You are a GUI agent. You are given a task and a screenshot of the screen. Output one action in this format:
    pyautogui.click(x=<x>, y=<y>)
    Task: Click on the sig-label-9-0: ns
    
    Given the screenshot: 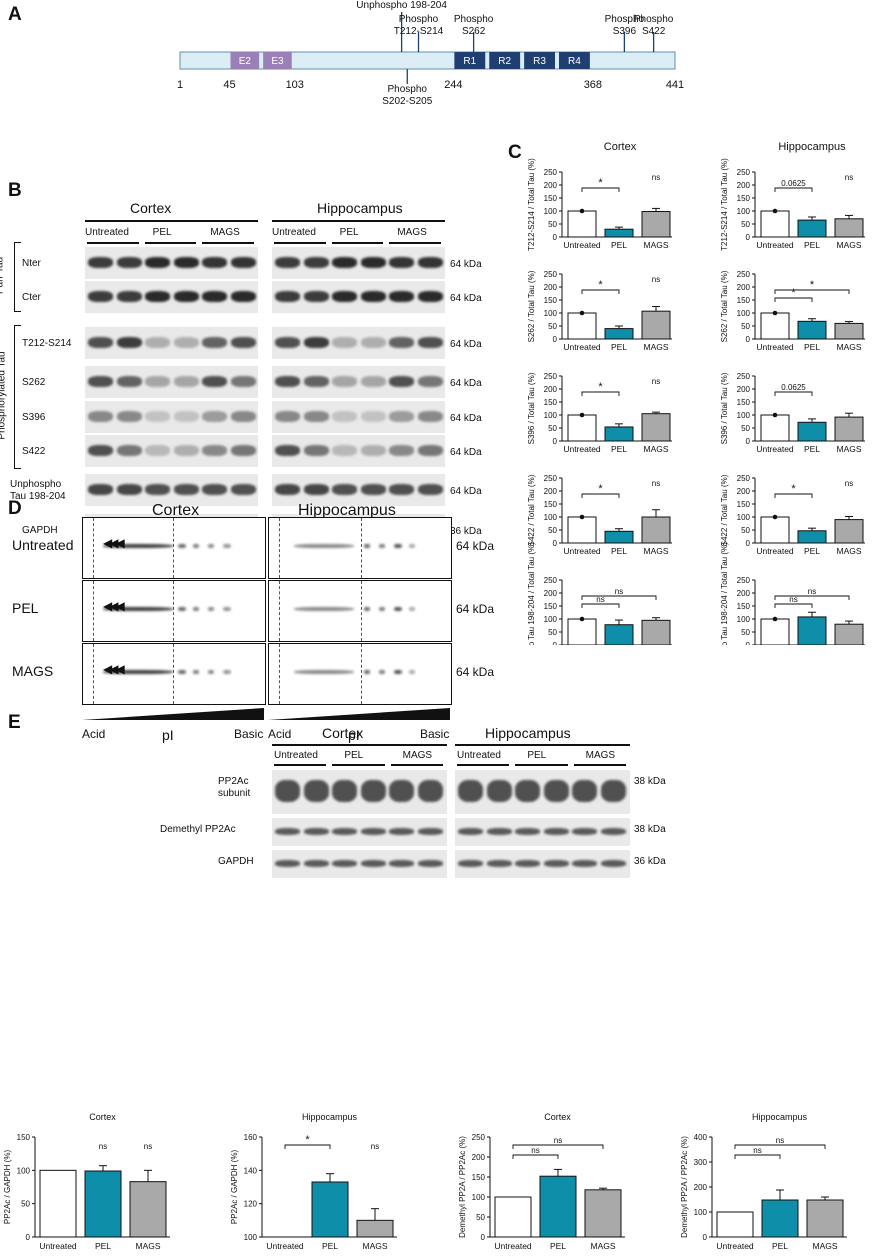 What is the action you would take?
    pyautogui.click(x=793, y=599)
    